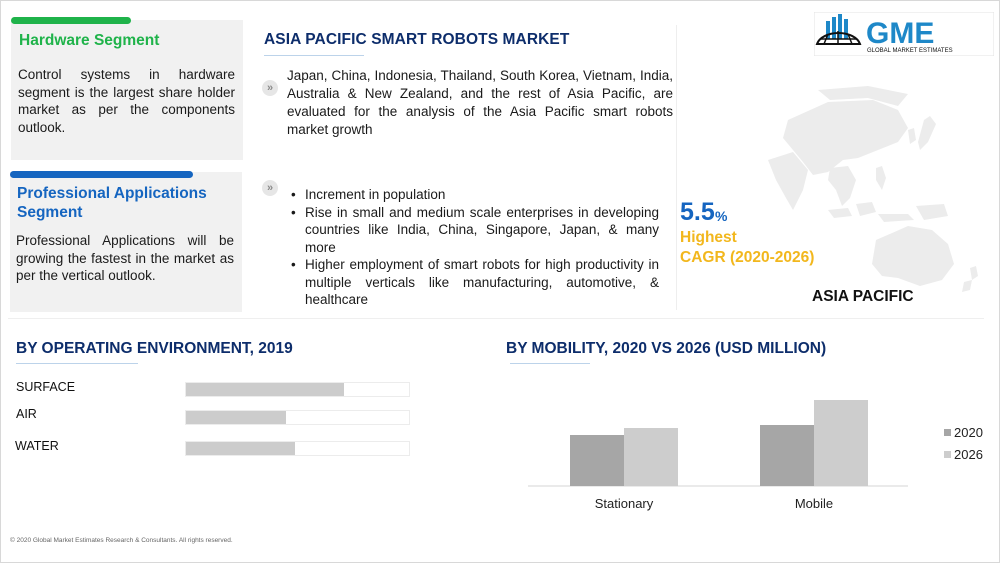 This screenshot has width=1000, height=563. Describe the element at coordinates (721, 216) in the screenshot. I see `cagr-unit: %` at that location.